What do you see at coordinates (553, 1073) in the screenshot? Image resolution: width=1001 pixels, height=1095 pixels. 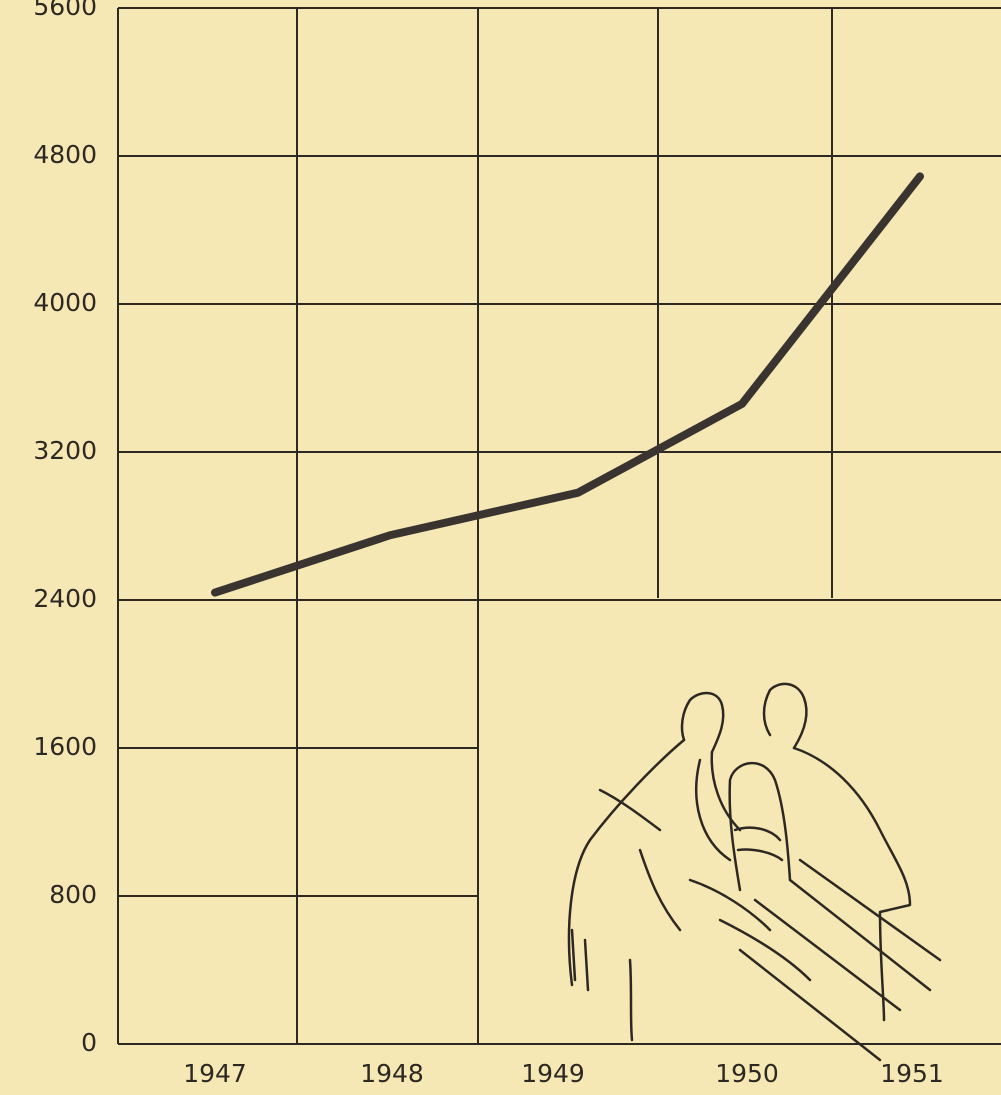 I see `x-tick-label: 1949` at bounding box center [553, 1073].